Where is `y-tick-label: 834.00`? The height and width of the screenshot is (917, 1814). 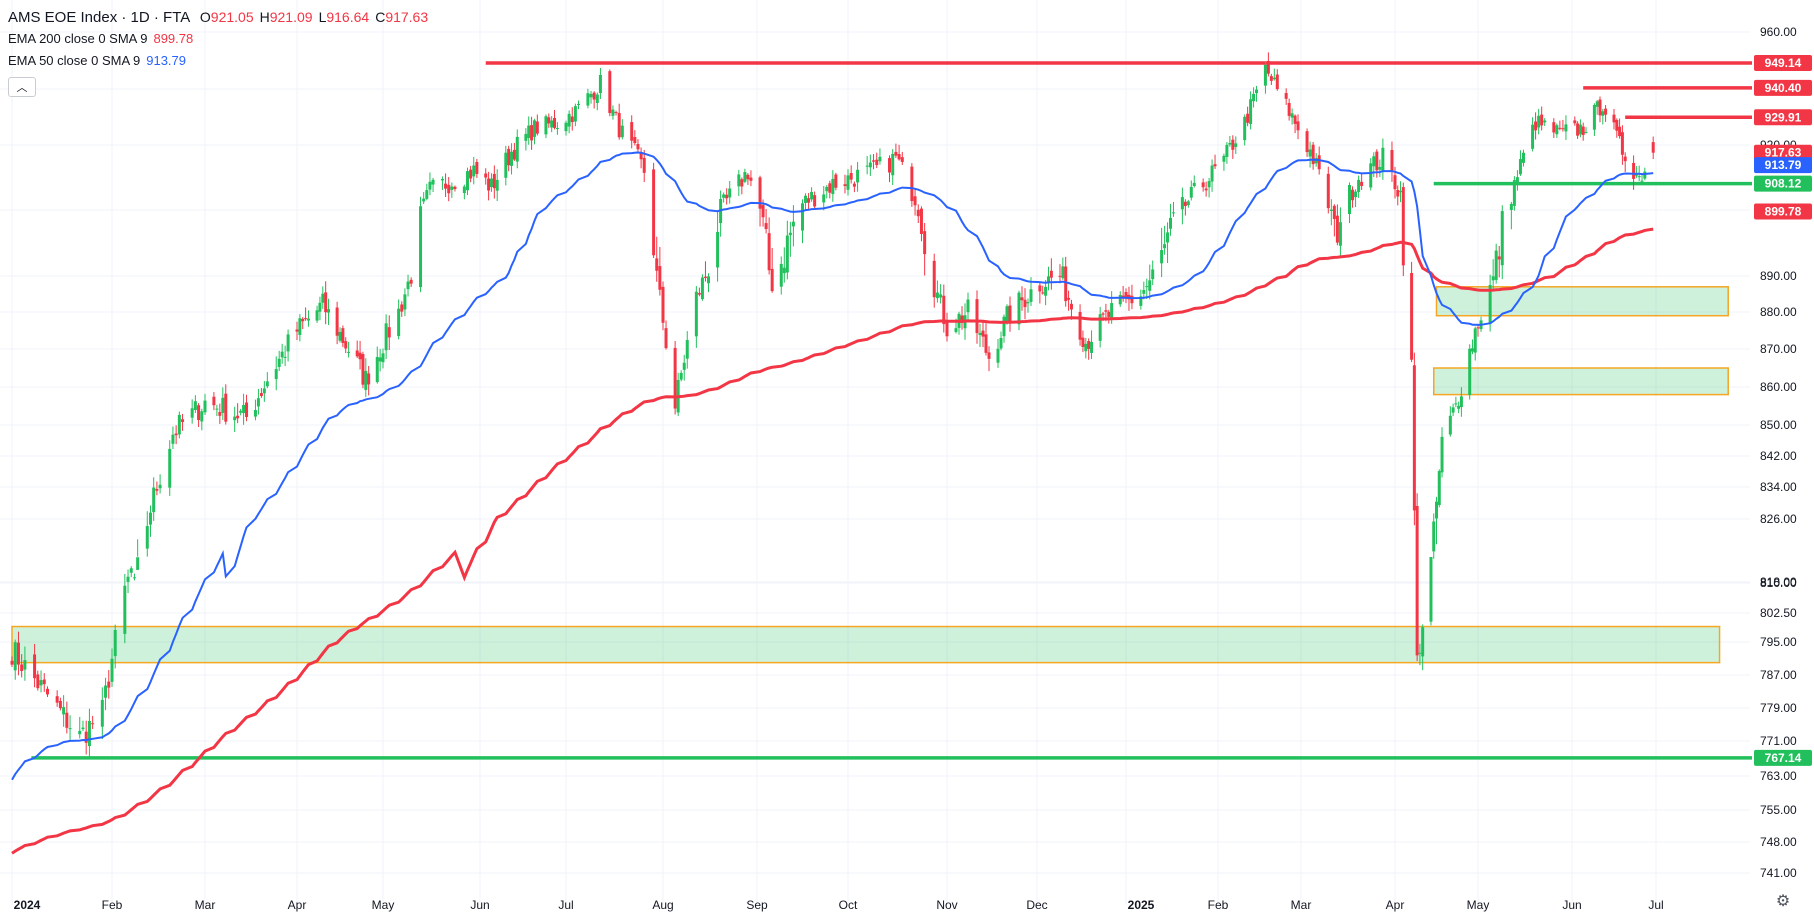 y-tick-label: 834.00 is located at coordinates (1778, 487).